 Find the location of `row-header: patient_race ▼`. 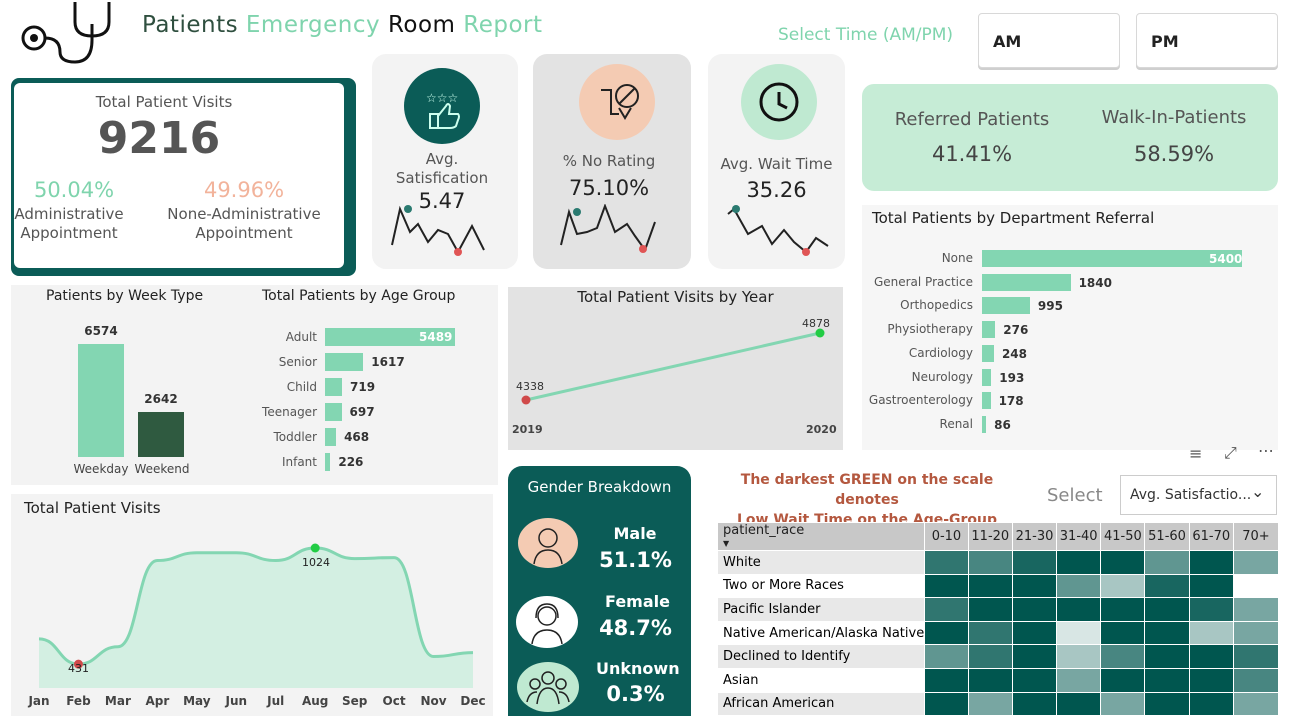

row-header: patient_race ▼ is located at coordinates (821, 536).